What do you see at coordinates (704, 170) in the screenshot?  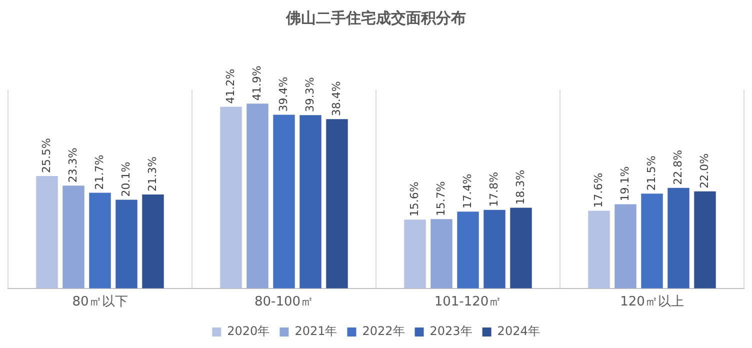 I see `data-label: 22.0%` at bounding box center [704, 170].